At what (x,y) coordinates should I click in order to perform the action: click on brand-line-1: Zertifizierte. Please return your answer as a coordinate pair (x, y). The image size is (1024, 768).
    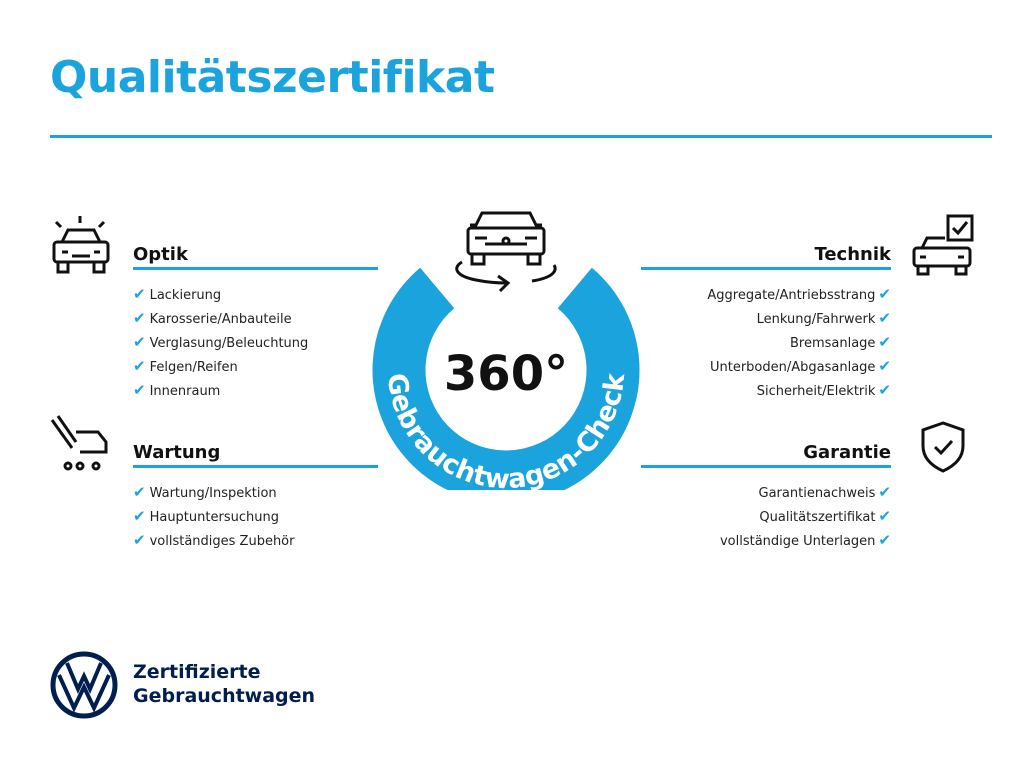
    Looking at the image, I should click on (197, 672).